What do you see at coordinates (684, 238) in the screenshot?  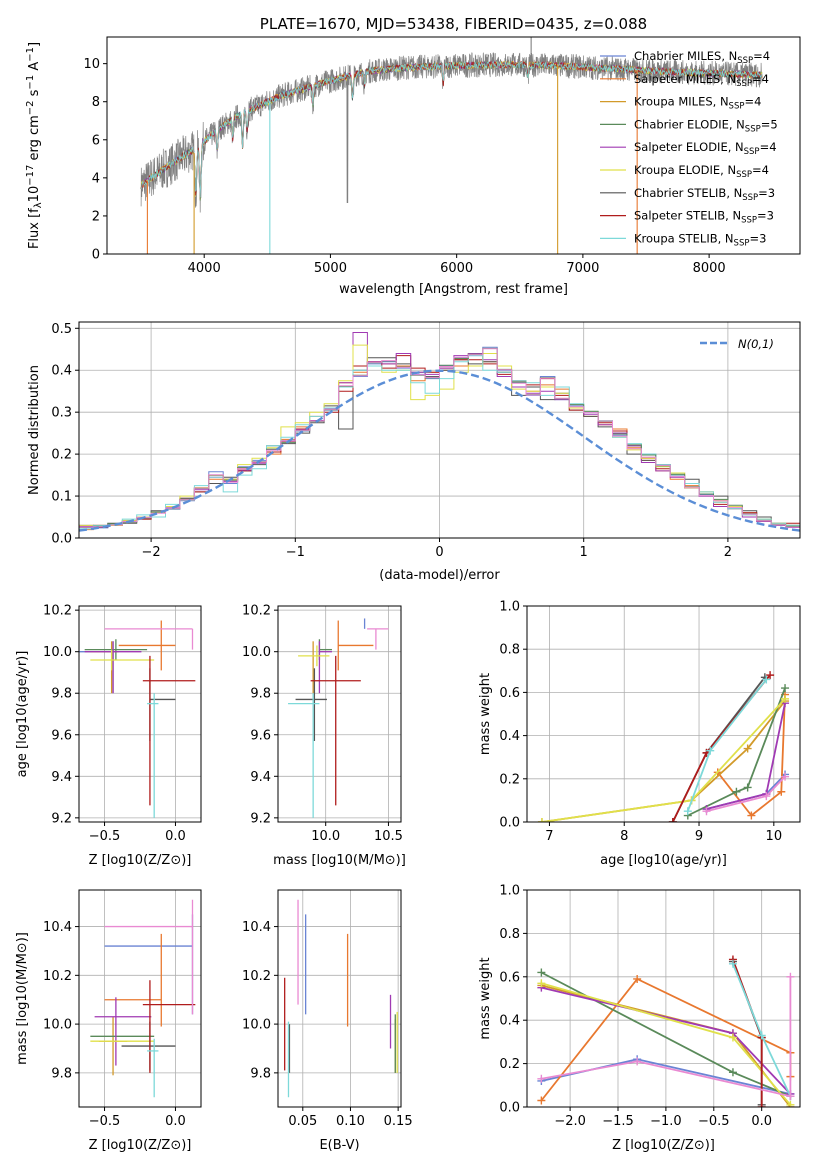 I see `legend-label: Kroupa STELIB, N` at bounding box center [684, 238].